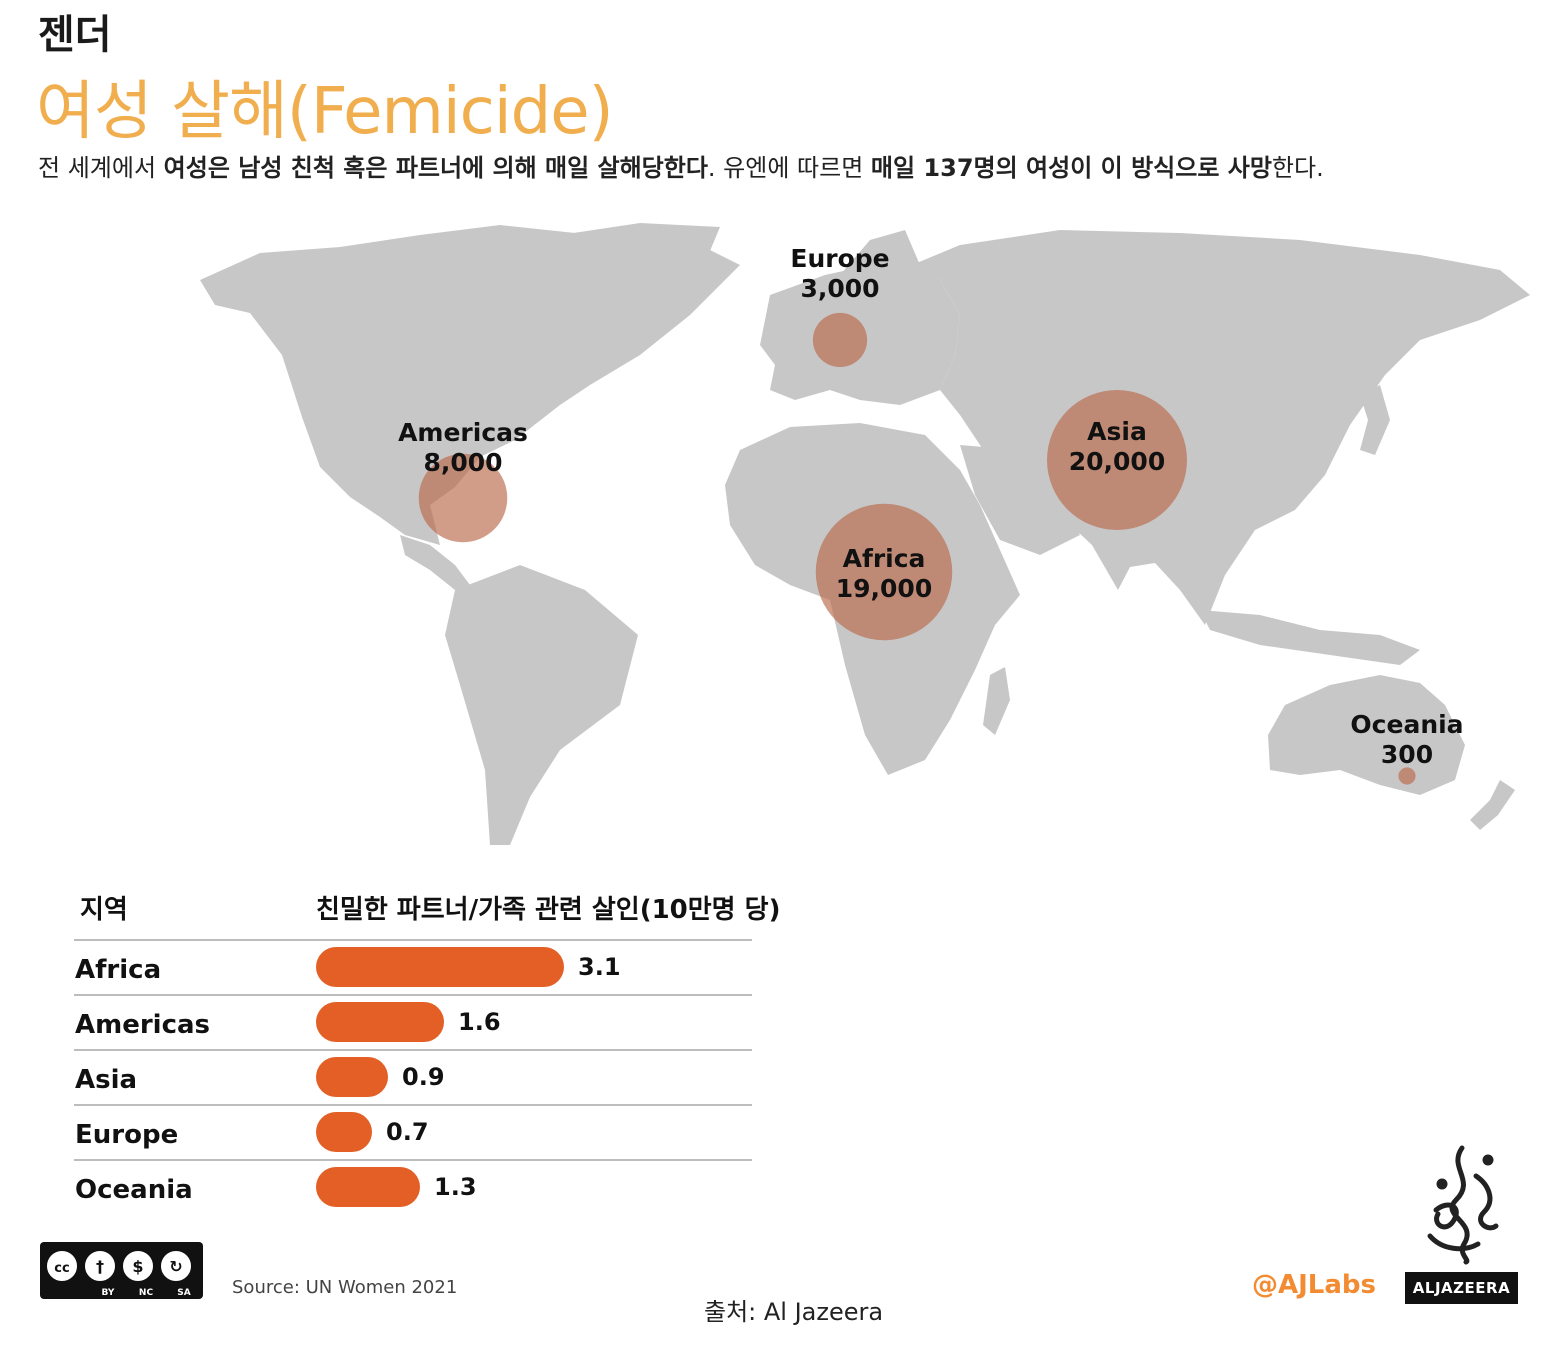  What do you see at coordinates (142, 1025) in the screenshot?
I see `row-label-americas: Americas` at bounding box center [142, 1025].